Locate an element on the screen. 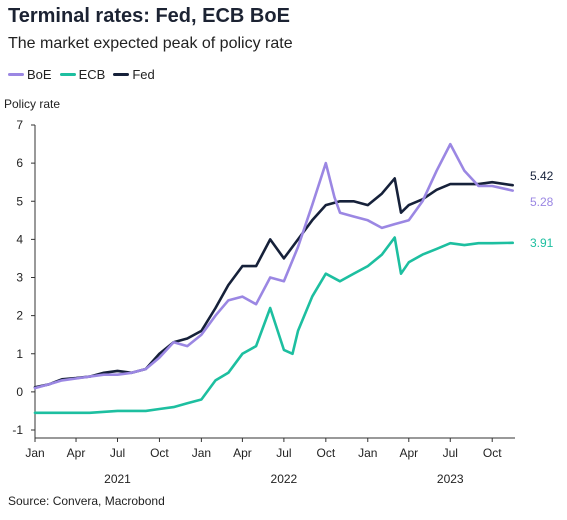  legend-item-boe: BoE is located at coordinates (30, 74).